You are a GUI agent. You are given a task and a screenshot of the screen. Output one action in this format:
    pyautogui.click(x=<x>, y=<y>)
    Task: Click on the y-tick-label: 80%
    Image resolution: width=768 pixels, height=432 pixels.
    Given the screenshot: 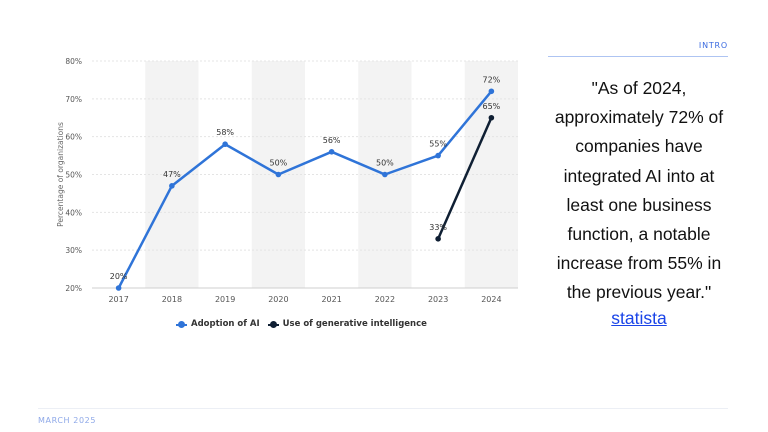 What is the action you would take?
    pyautogui.click(x=73, y=61)
    